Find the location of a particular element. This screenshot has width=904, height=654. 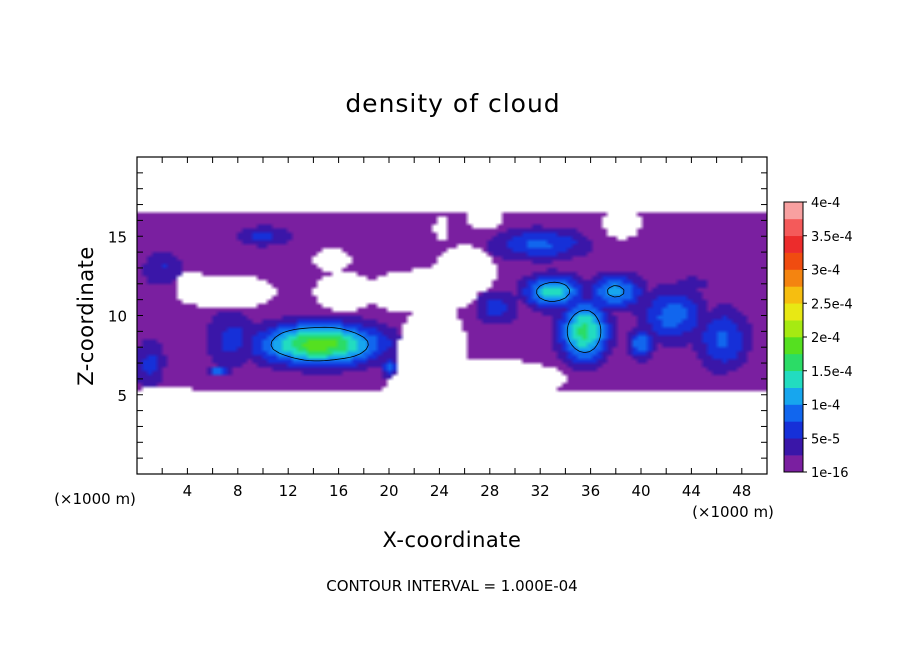

x-tick-label: 28 is located at coordinates (489, 491).